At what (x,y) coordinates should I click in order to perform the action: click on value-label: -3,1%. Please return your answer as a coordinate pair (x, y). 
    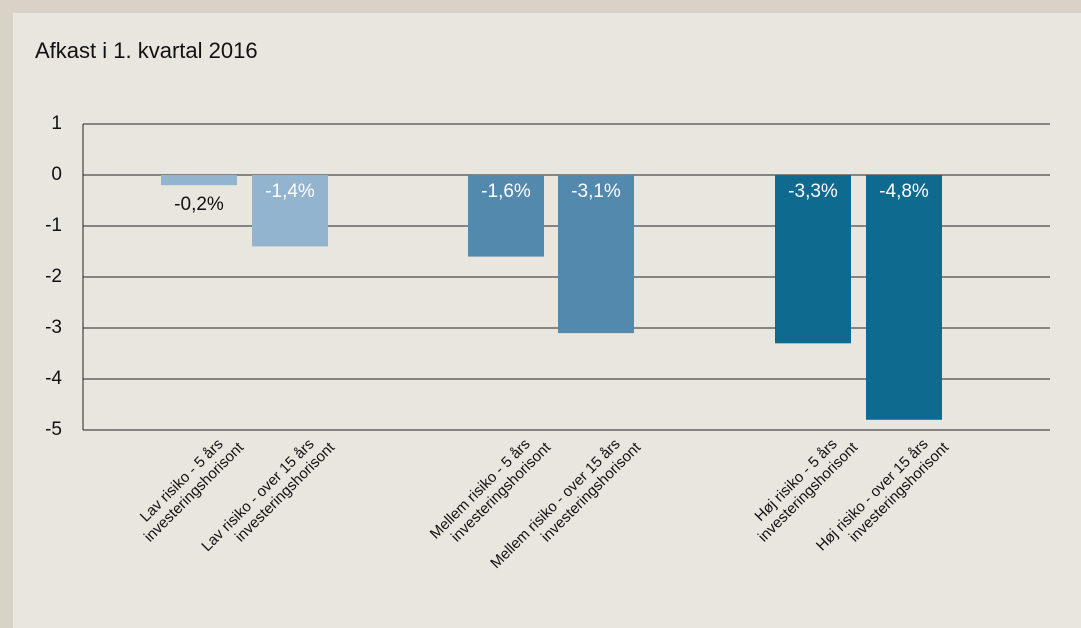
    Looking at the image, I should click on (596, 191).